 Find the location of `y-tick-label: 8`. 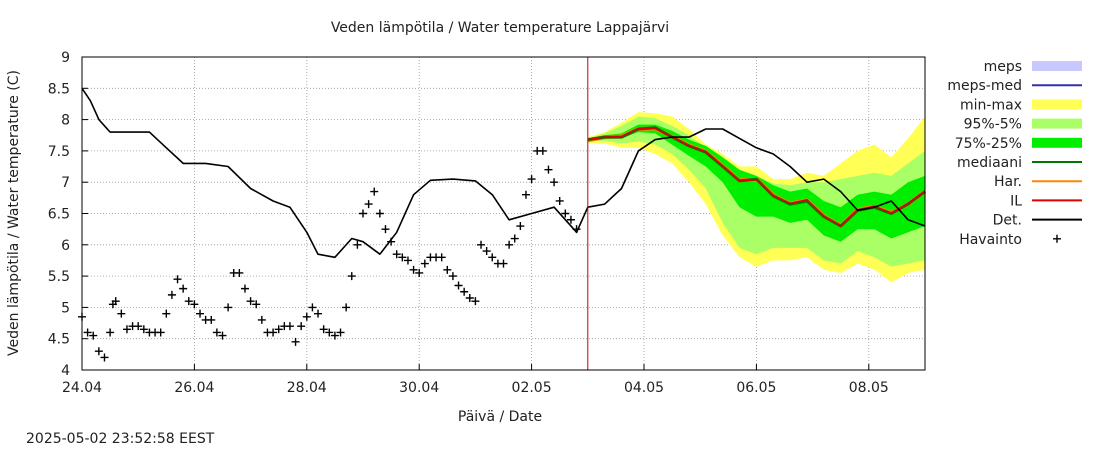

y-tick-label: 8 is located at coordinates (65, 121).